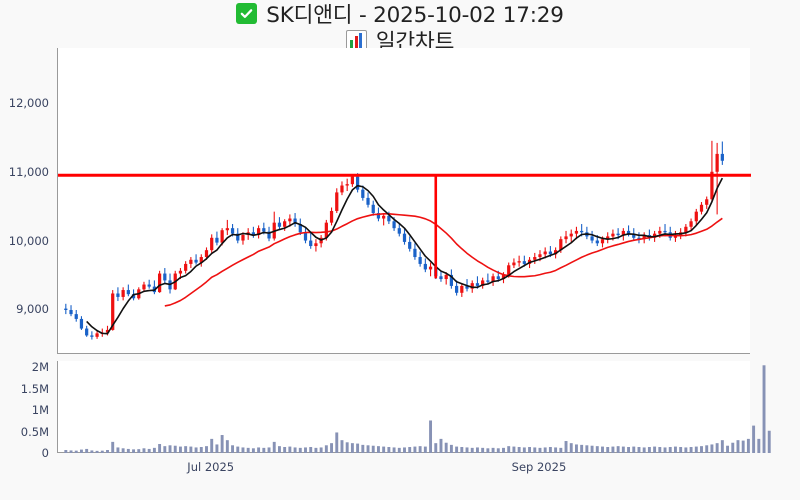 Image resolution: width=800 pixels, height=500 pixels. Describe the element at coordinates (34, 388) in the screenshot. I see `volume-y-tick: 1.5M` at that location.